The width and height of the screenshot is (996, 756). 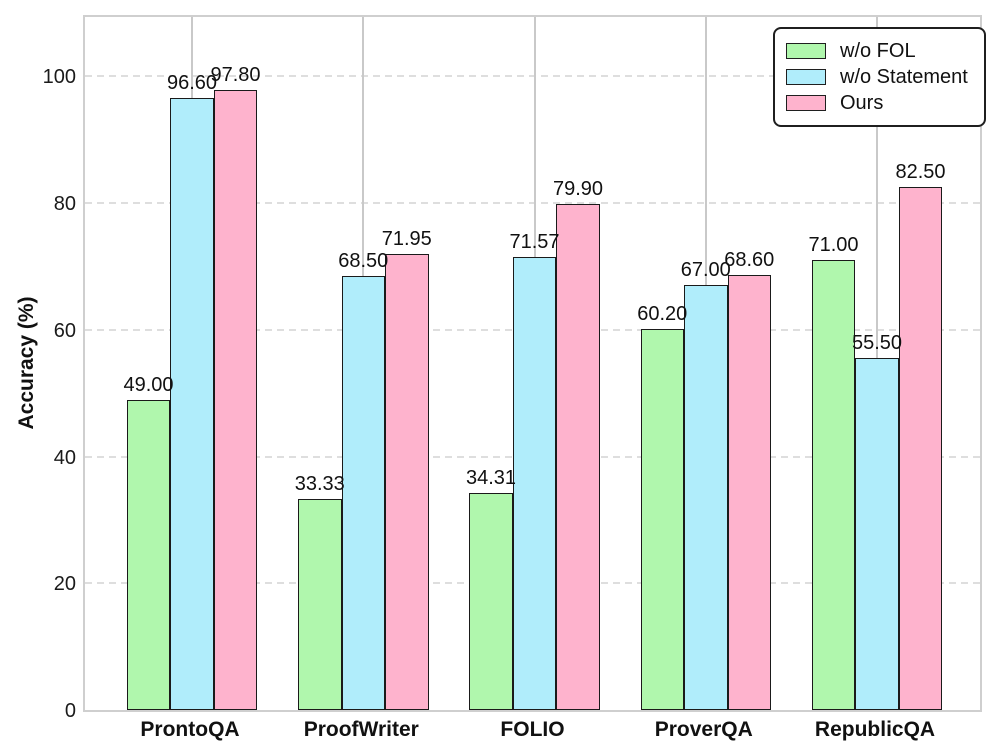 What do you see at coordinates (148, 384) in the screenshot?
I see `bar-value-label: 49.00` at bounding box center [148, 384].